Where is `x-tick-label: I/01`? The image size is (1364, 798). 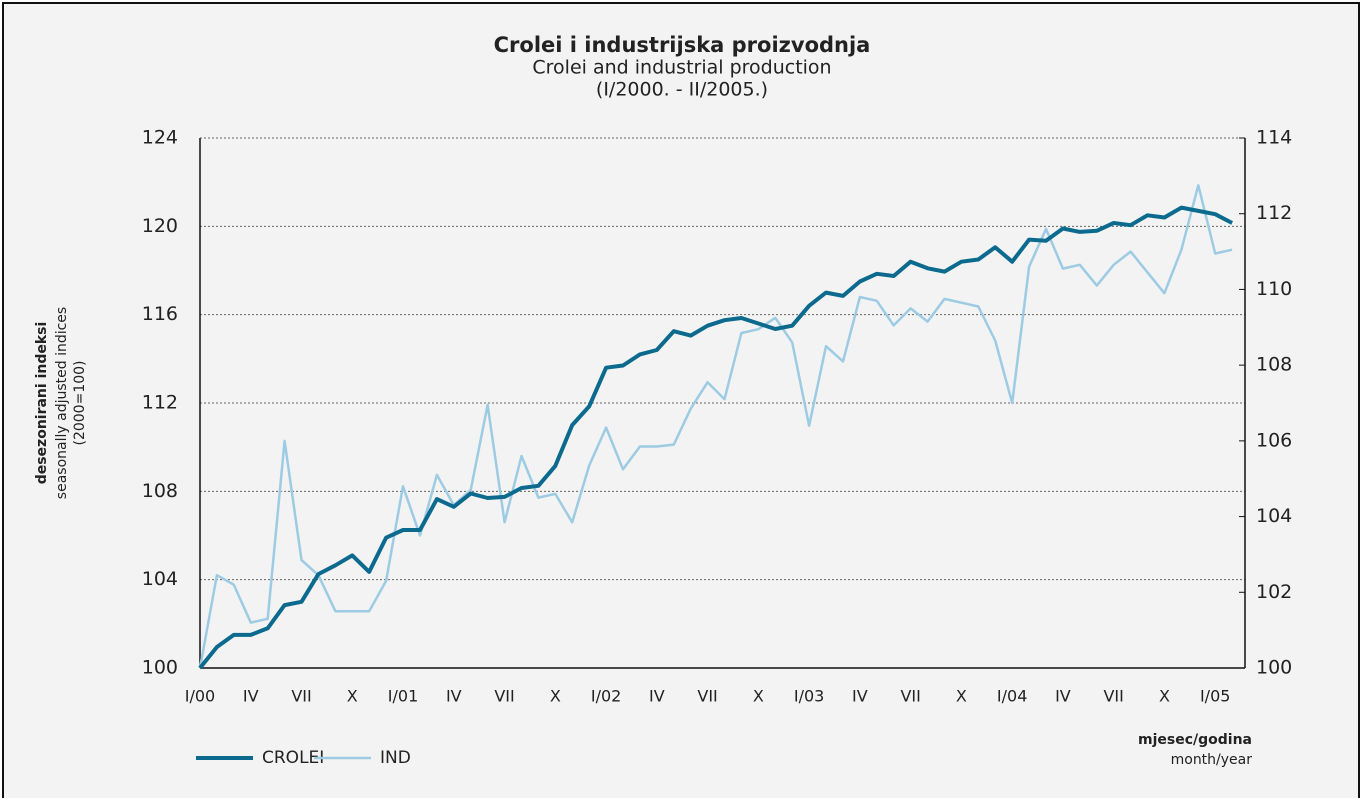 x-tick-label: I/01 is located at coordinates (403, 696).